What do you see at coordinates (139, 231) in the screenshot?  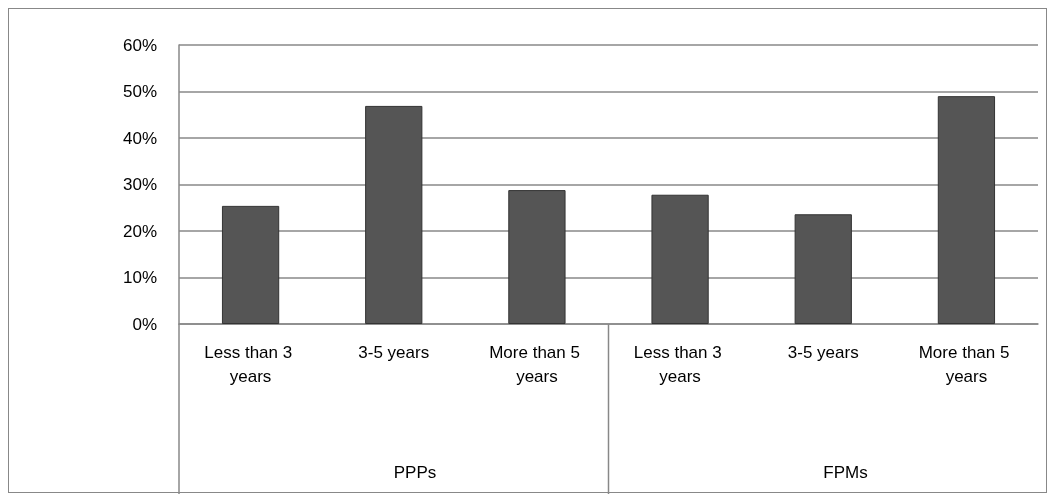 I see `y-tick-label: 20%` at bounding box center [139, 231].